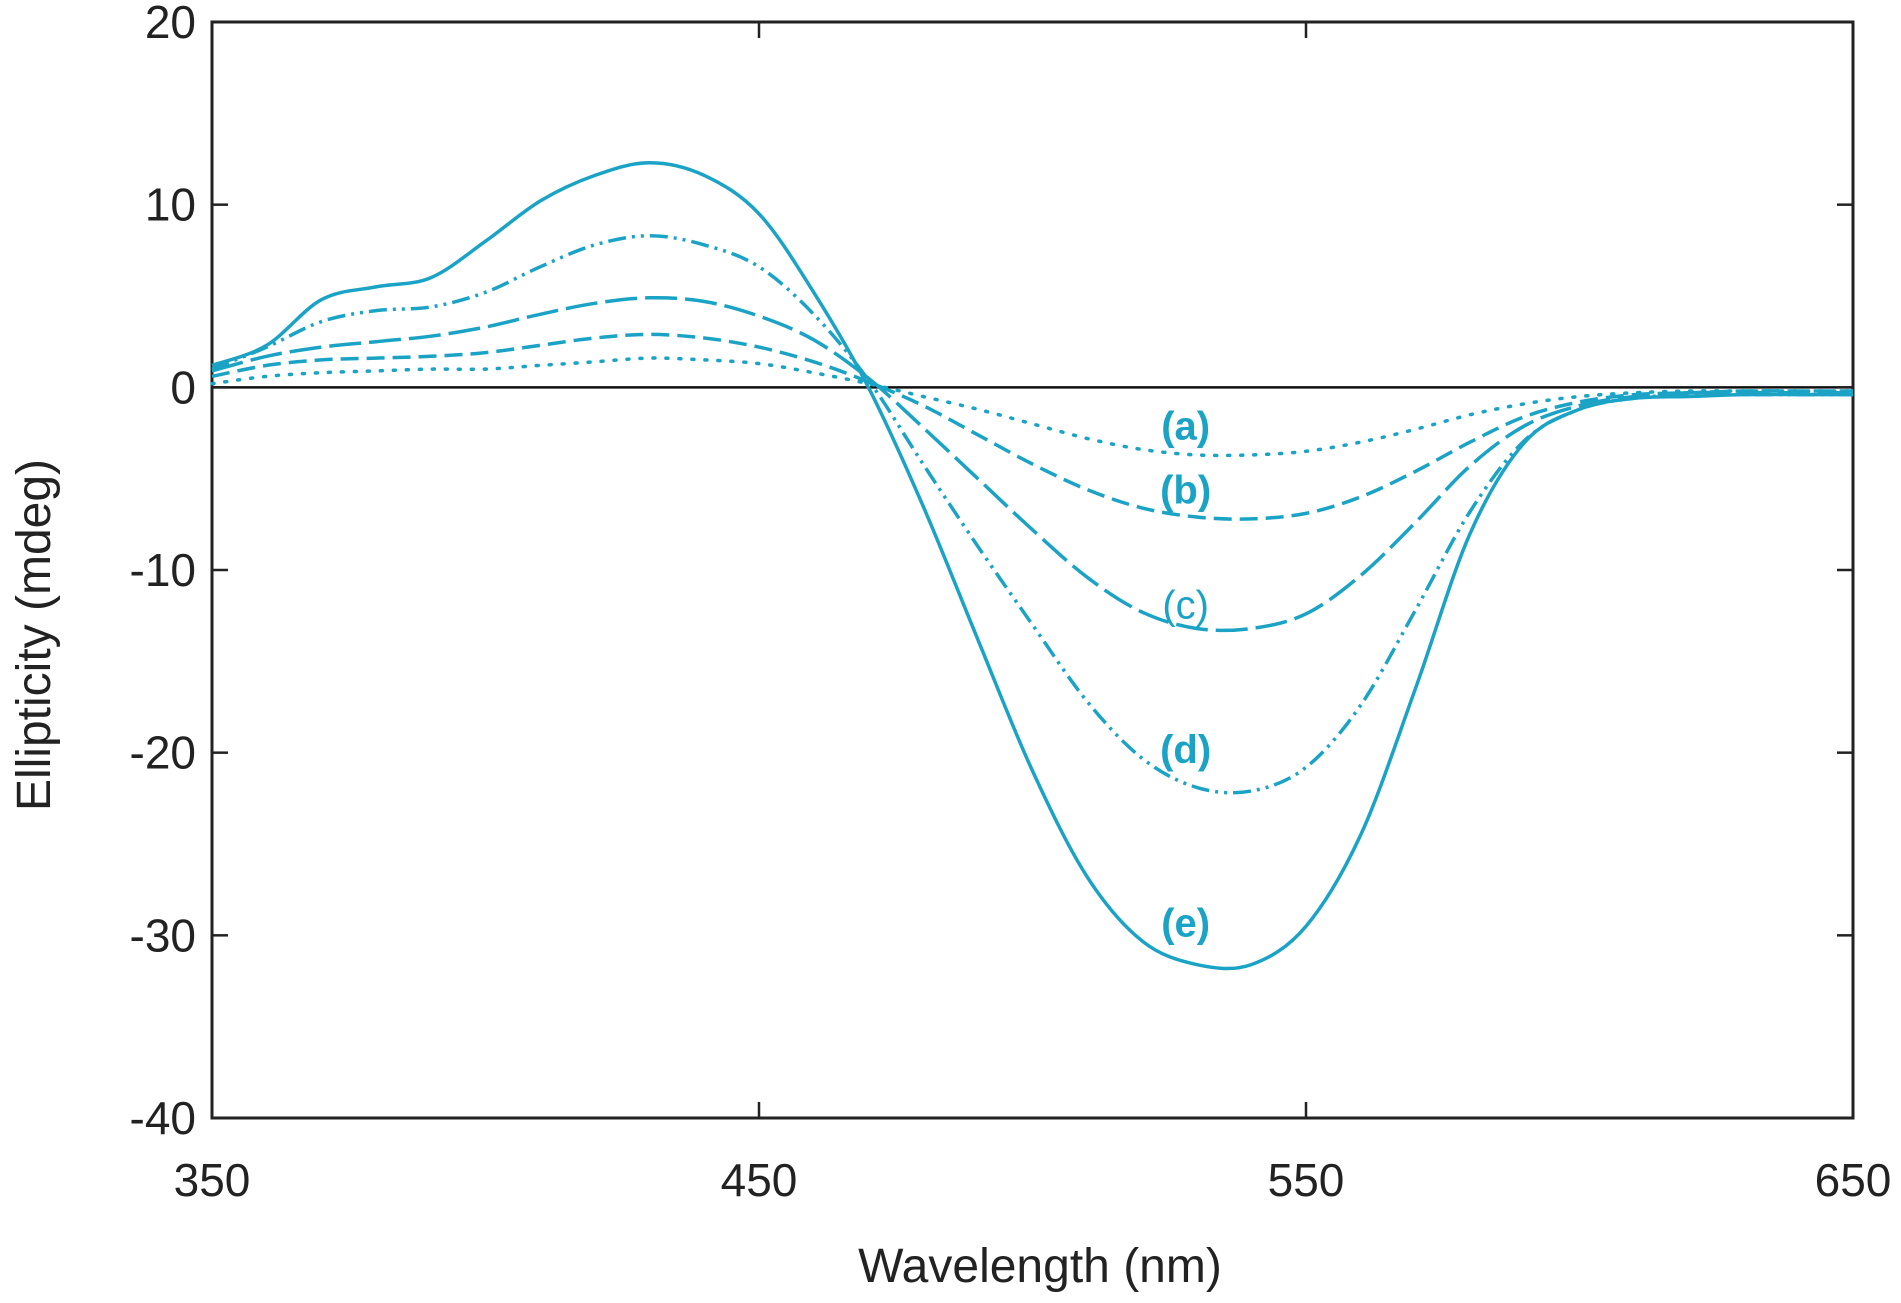 This screenshot has width=1901, height=1303. I want to click on x-axis-label: Wavelength (nm), so click(1040, 1266).